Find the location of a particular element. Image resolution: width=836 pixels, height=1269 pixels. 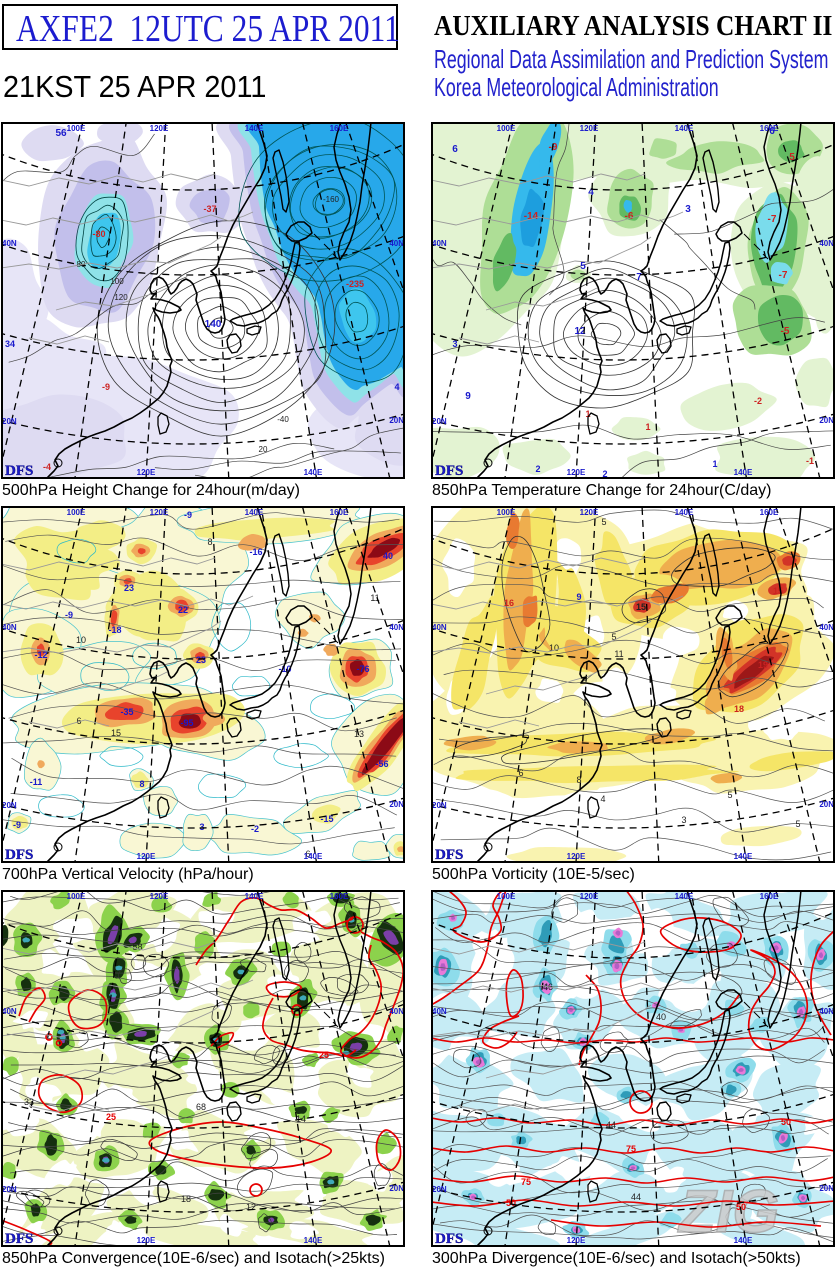

svg-text: -40 is located at coordinates (283, 419).